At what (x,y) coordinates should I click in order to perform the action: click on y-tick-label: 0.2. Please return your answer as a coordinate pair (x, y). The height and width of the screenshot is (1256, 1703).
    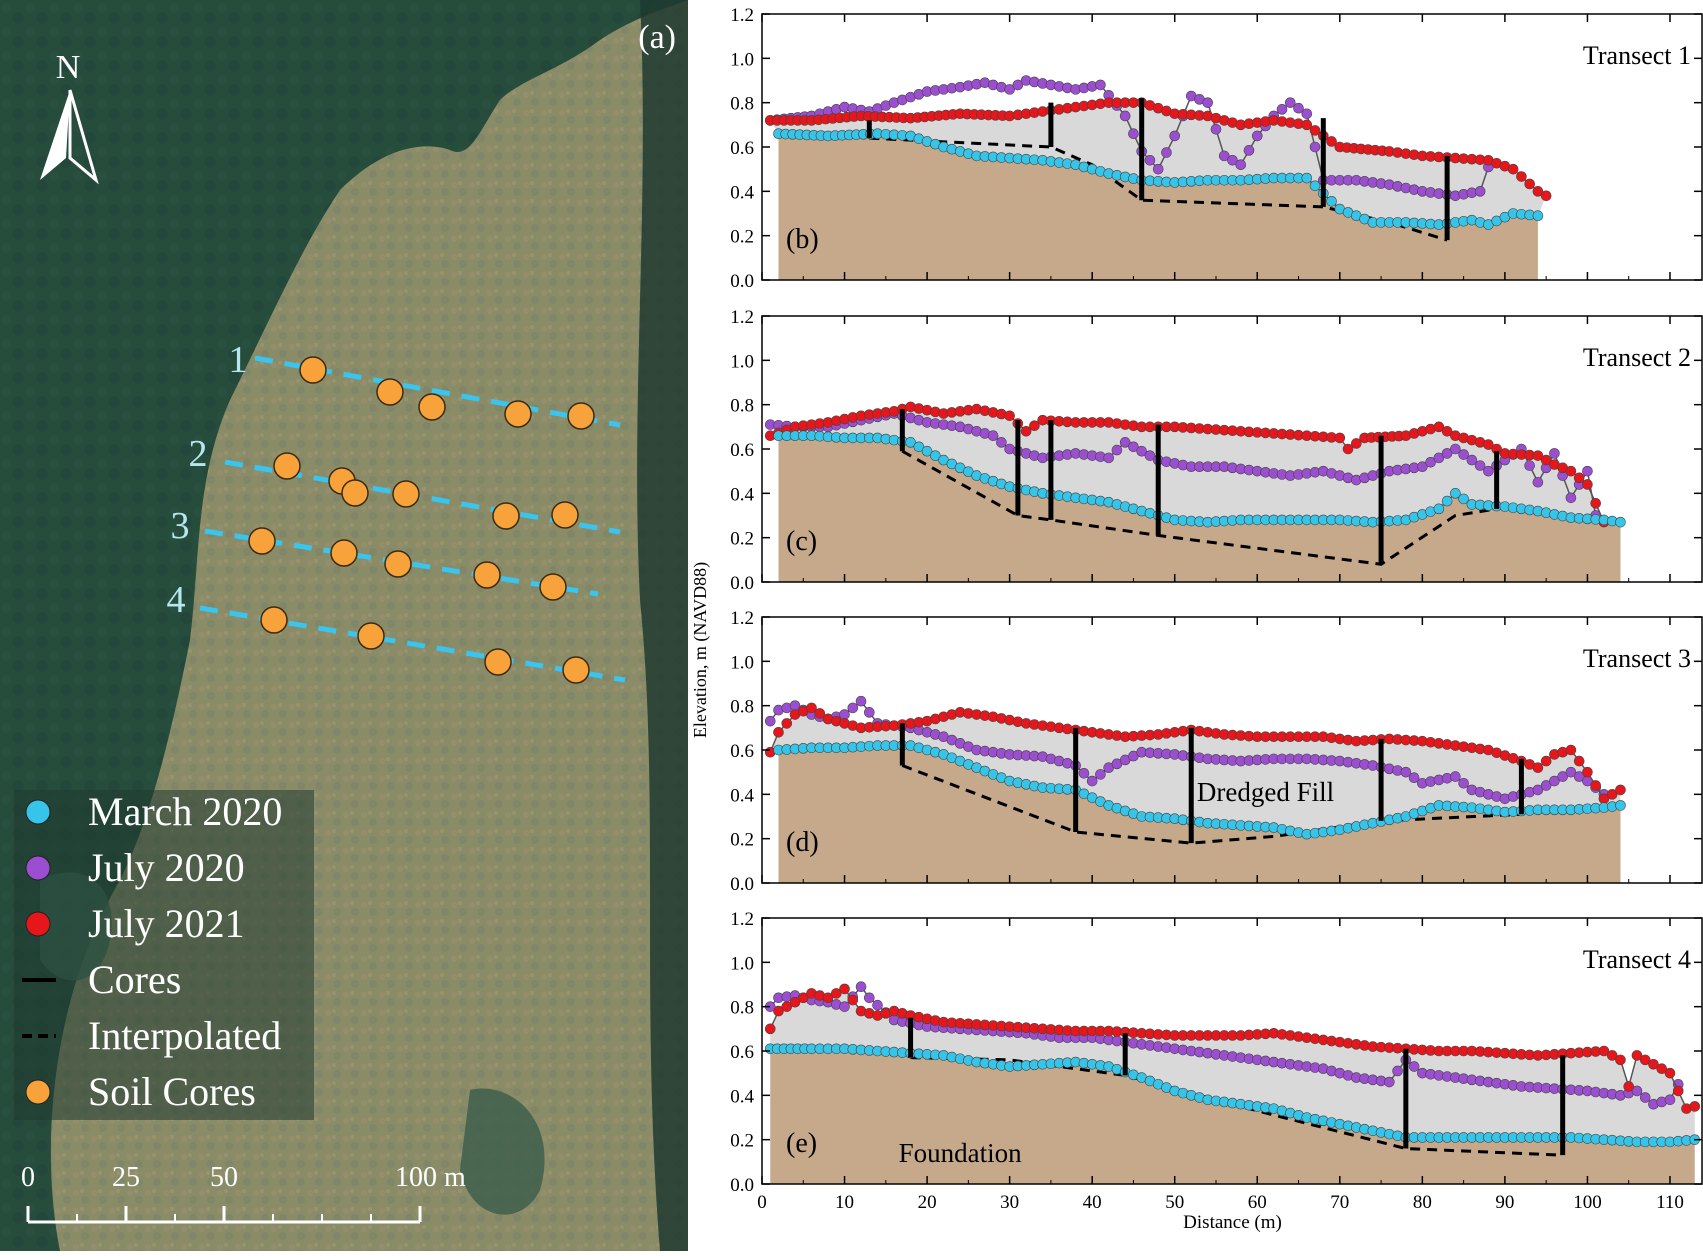
    Looking at the image, I should click on (742, 237).